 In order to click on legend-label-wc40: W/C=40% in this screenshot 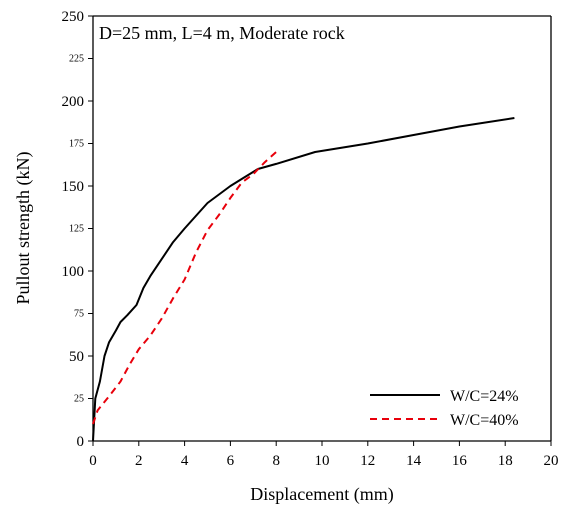, I will do `click(484, 420)`.